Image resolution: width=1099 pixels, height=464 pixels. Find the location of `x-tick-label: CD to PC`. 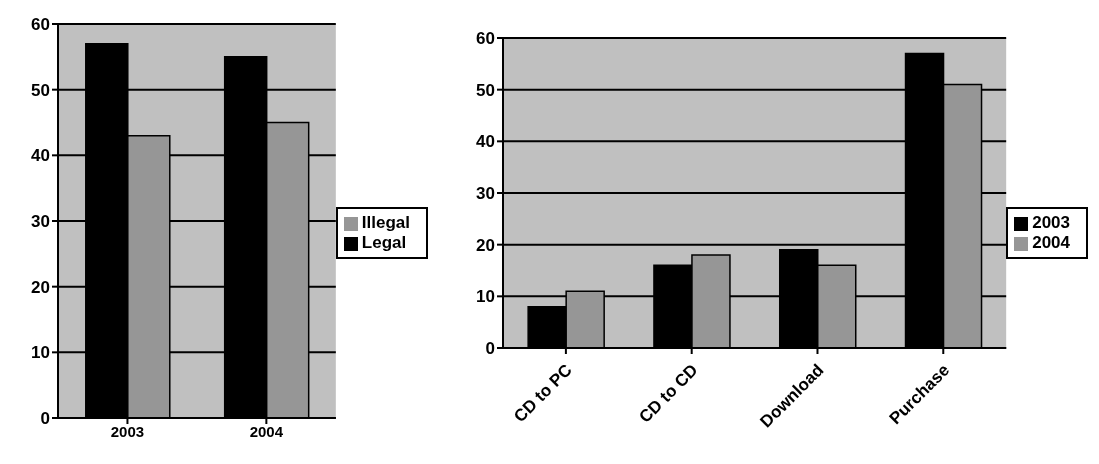

x-tick-label: CD to PC is located at coordinates (543, 393).